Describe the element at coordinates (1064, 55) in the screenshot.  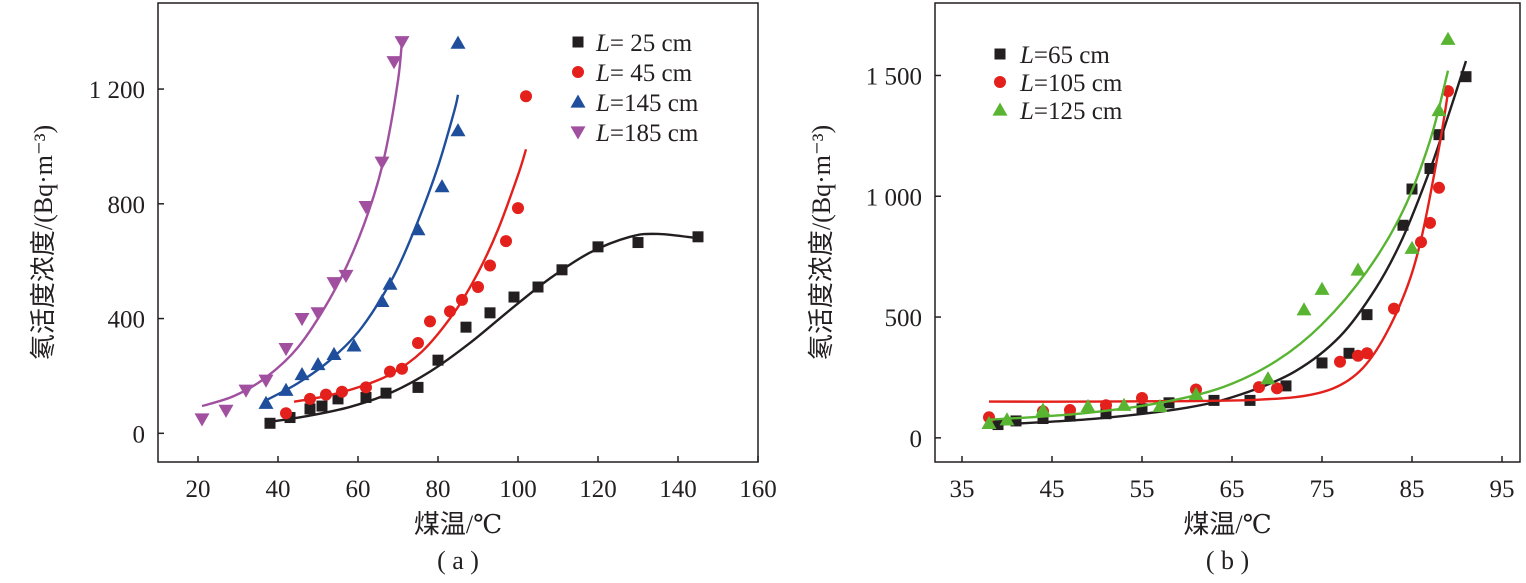
I see `legend-label: L=65 cm` at that location.